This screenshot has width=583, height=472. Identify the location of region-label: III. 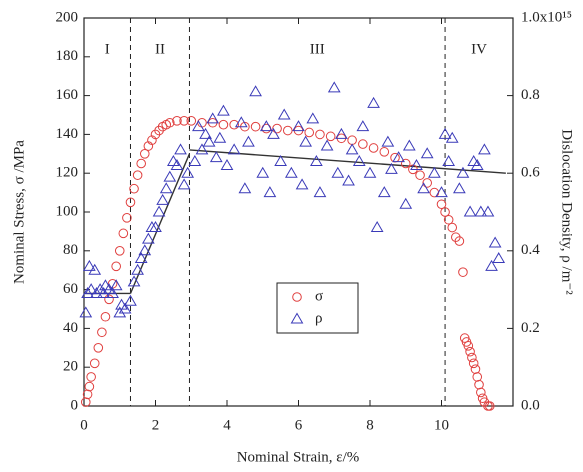
(317, 49).